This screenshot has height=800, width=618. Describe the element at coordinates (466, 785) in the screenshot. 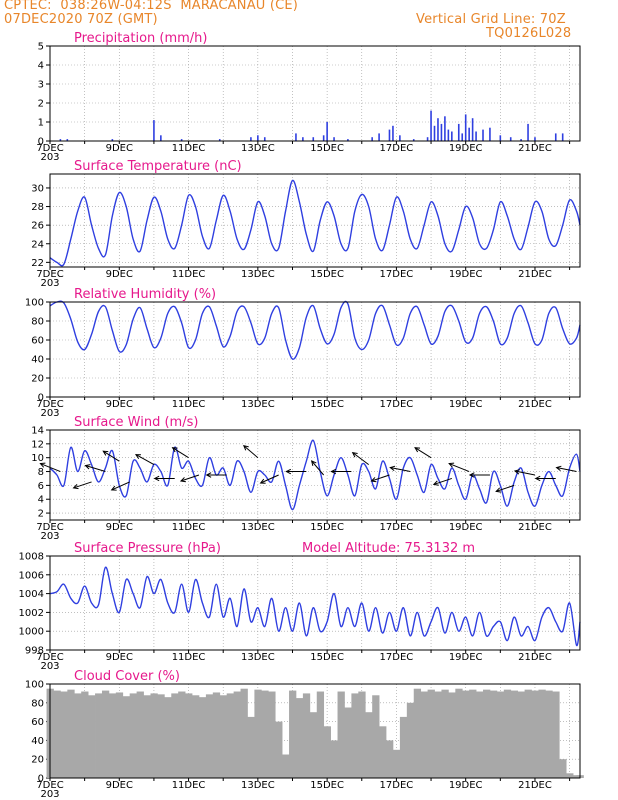

I see `cloud-xtick-label: 19DEC` at that location.